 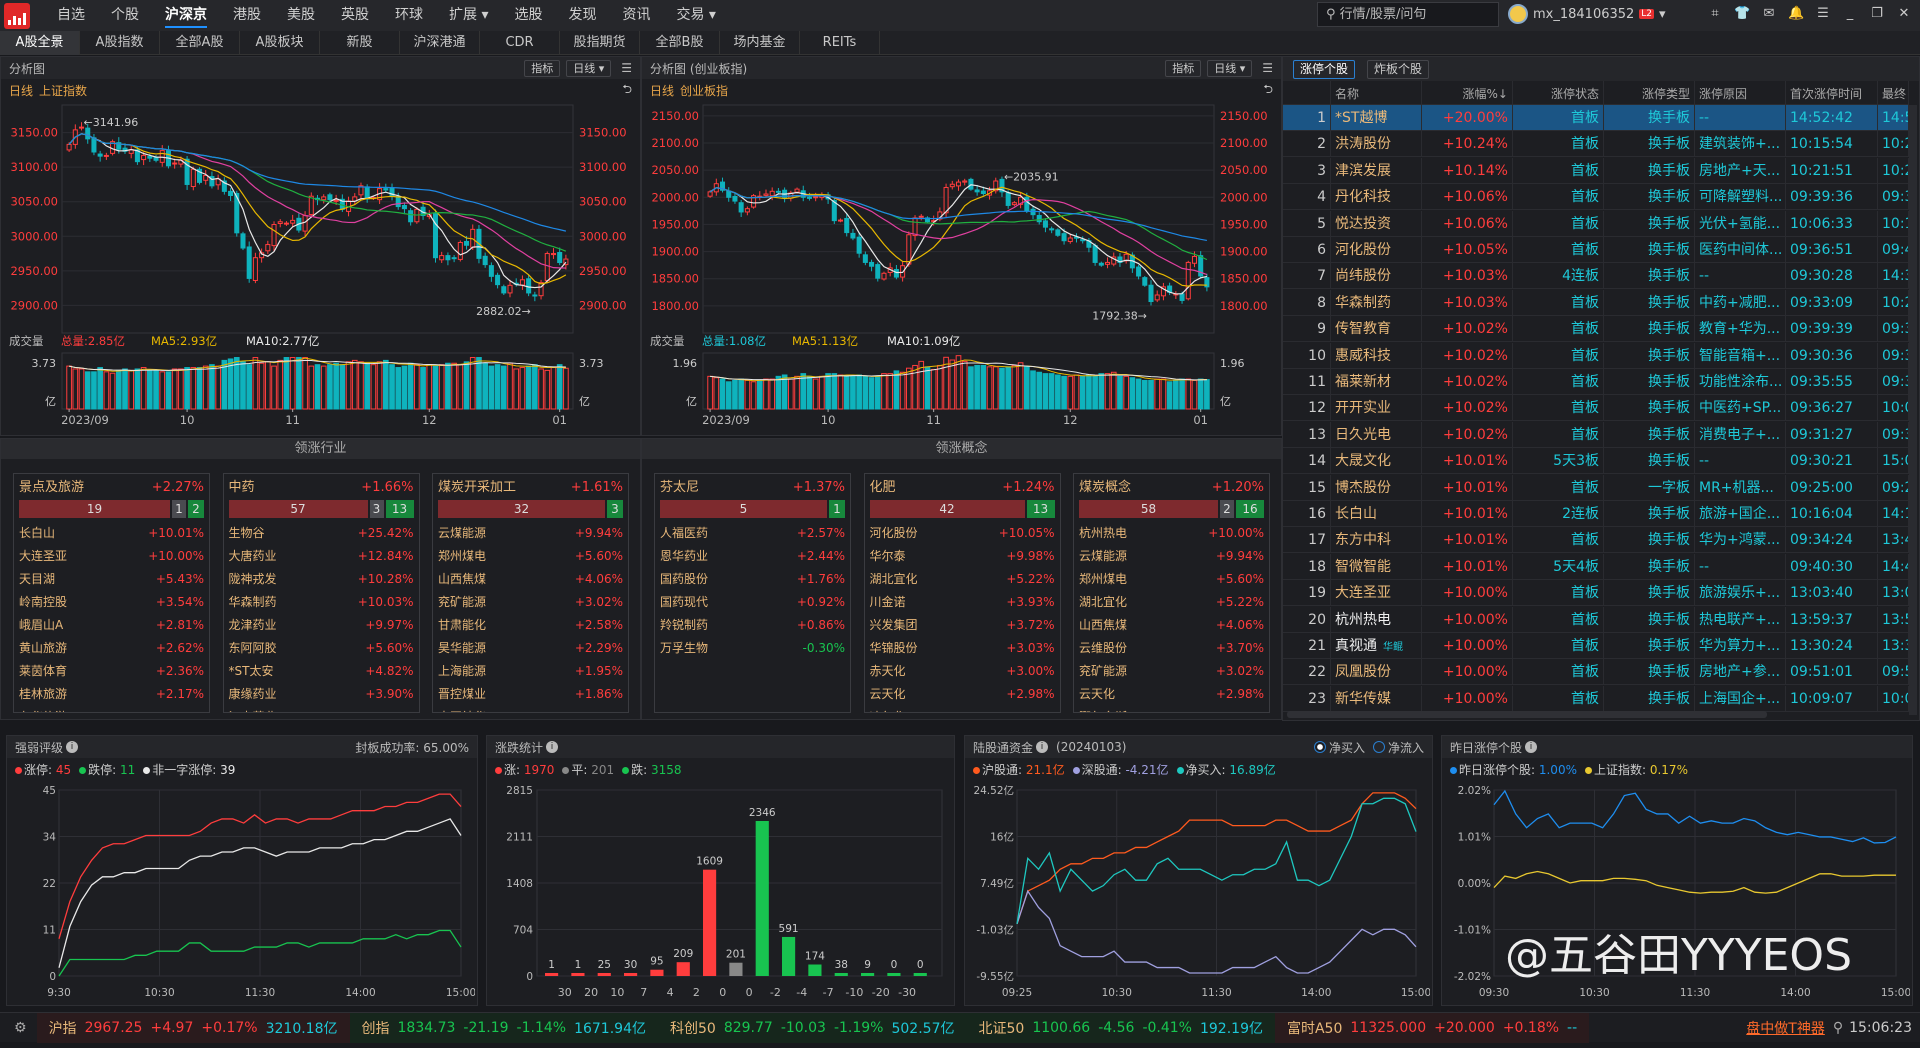 I want to click on concept-tag: 华鲲, so click(x=1393, y=647).